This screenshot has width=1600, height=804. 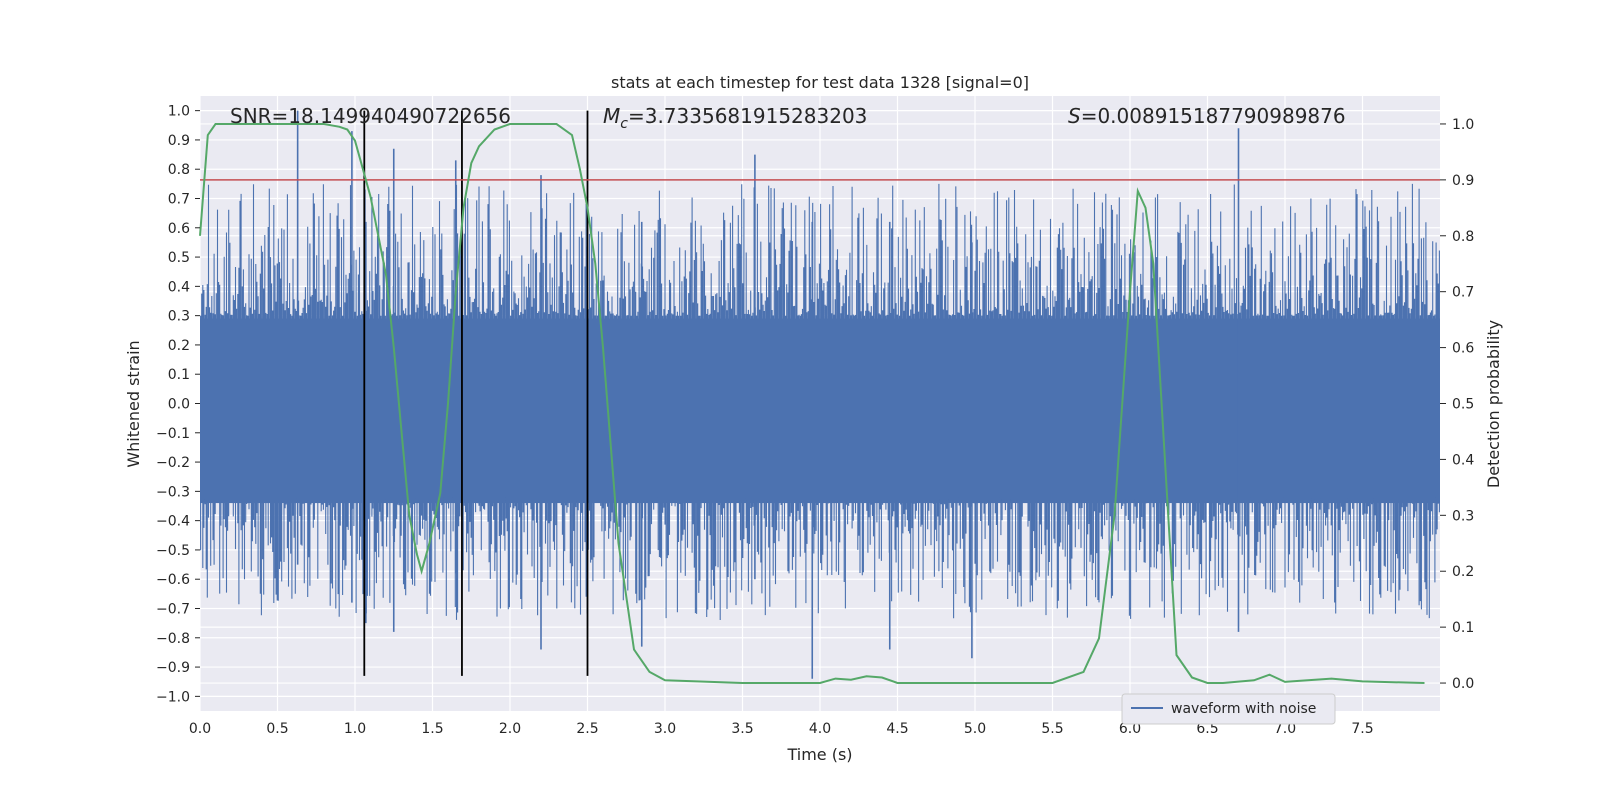 What do you see at coordinates (587, 729) in the screenshot?
I see `x-tick-label: 2.5` at bounding box center [587, 729].